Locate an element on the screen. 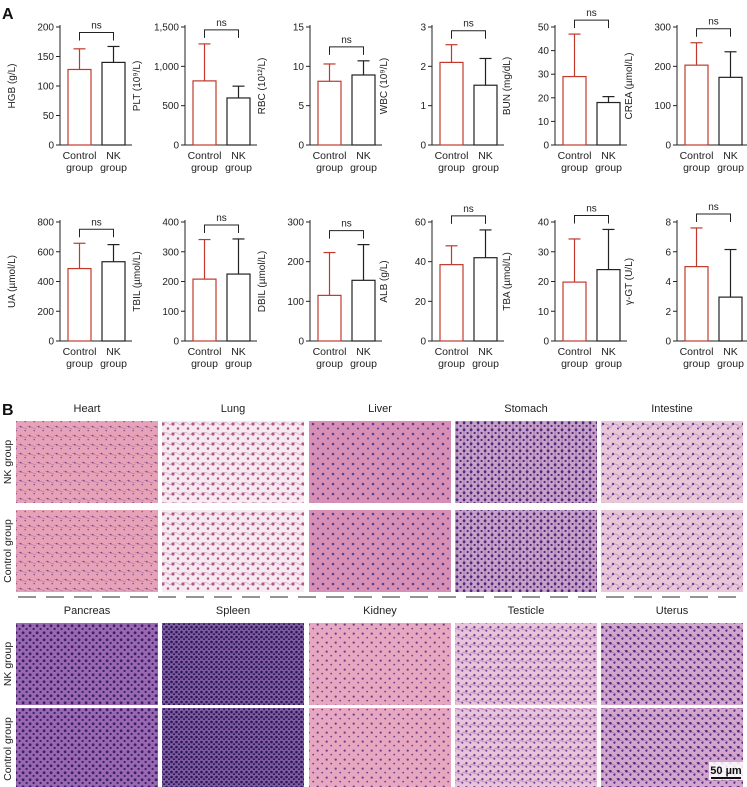 Image resolution: width=747 pixels, height=787 pixels. organ-label: Liver is located at coordinates (380, 409).